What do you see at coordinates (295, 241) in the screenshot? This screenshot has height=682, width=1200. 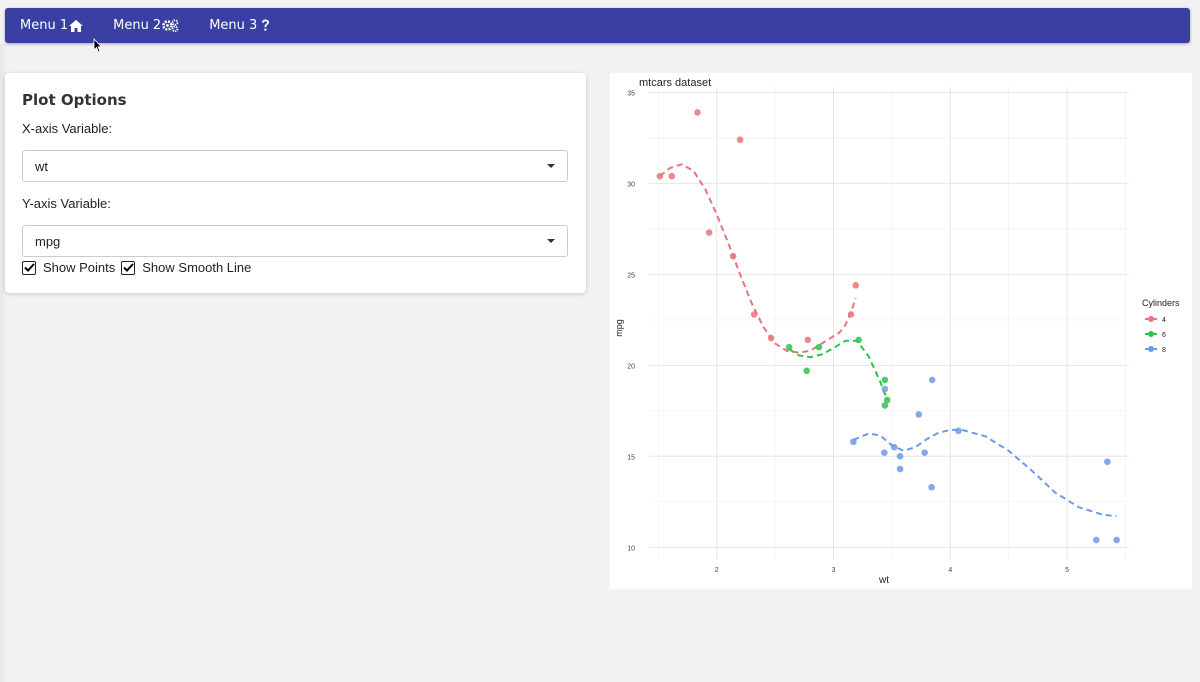 I see `y-axis-select: mpg` at bounding box center [295, 241].